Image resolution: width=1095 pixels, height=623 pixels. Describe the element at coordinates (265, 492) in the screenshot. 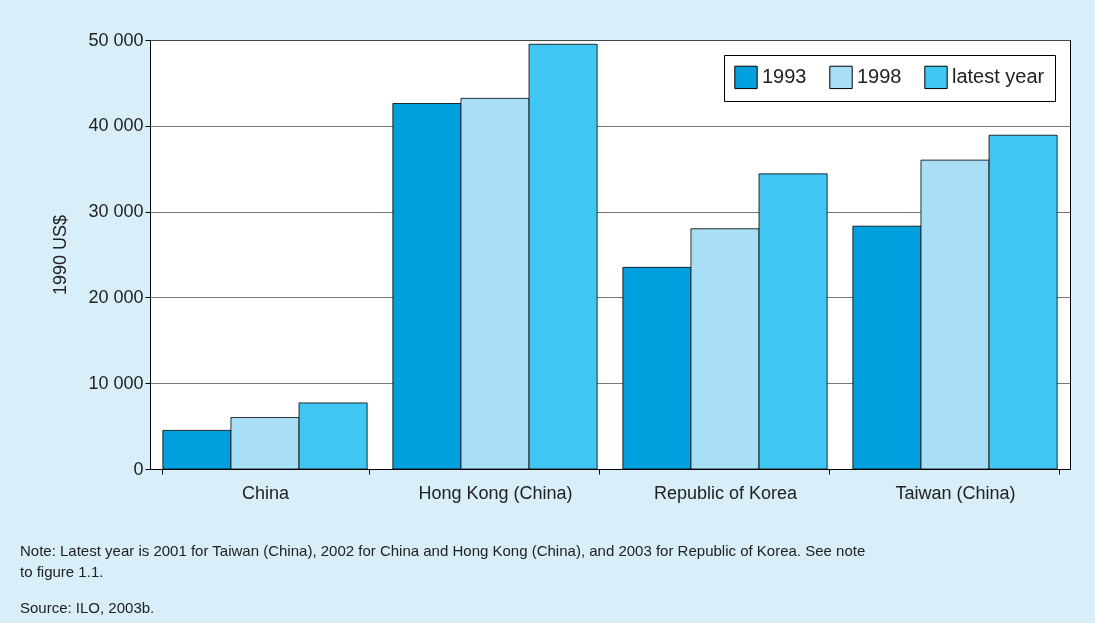

I see `x-tick-label: China` at that location.